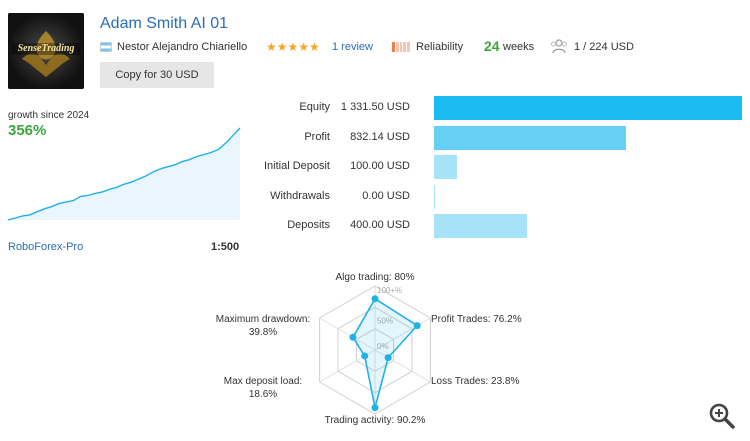  I want to click on radar-tick-label: 0%, so click(383, 346).